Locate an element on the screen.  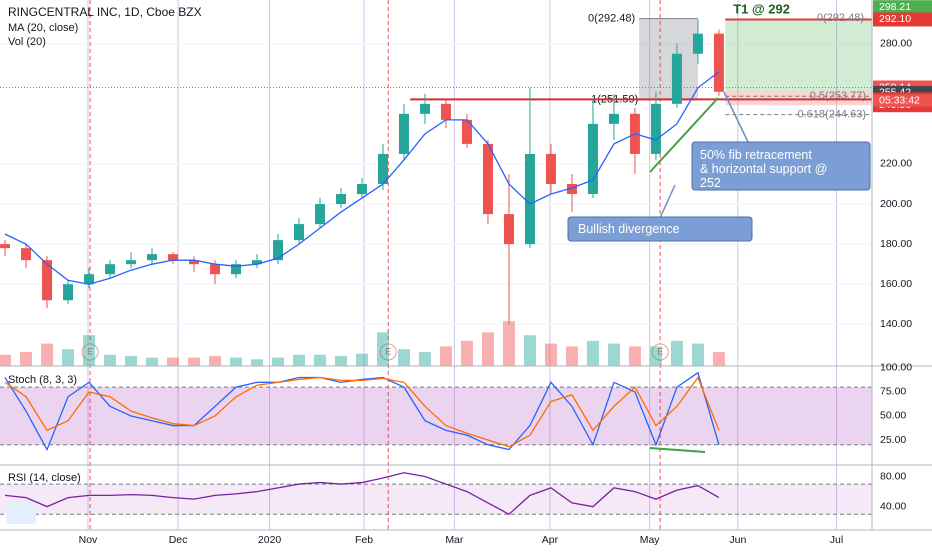
x-tick-label: Nov is located at coordinates (88, 540).